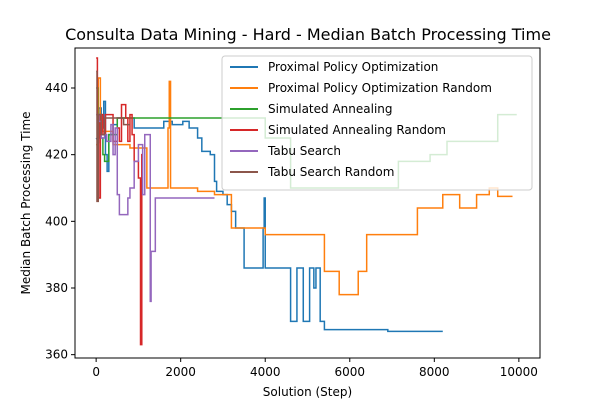 This screenshot has width=600, height=400. I want to click on x-tick-label: 0, so click(96, 372).